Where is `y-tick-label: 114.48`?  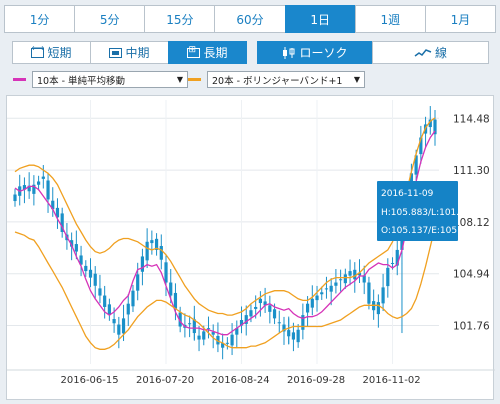
y-tick-label: 114.48 is located at coordinates (471, 119).